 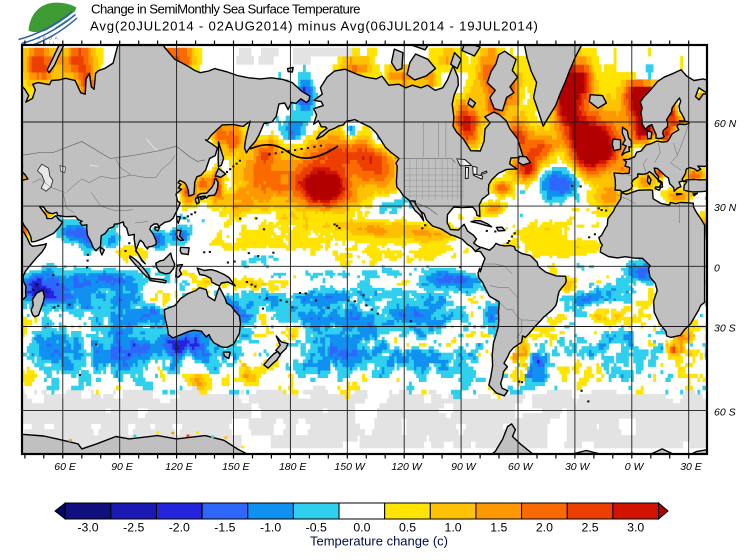 I want to click on svg-text: 30 W, so click(x=578, y=467).